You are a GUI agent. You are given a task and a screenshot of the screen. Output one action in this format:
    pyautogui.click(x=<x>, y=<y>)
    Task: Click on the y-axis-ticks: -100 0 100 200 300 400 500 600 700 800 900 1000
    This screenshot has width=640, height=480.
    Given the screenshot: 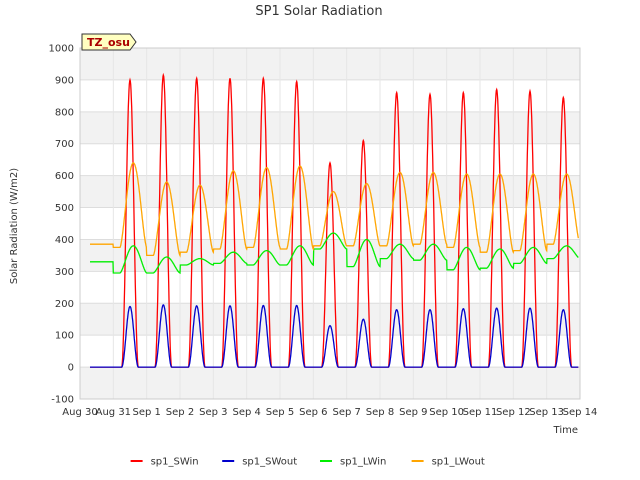 What is the action you would take?
    pyautogui.click(x=61, y=225)
    